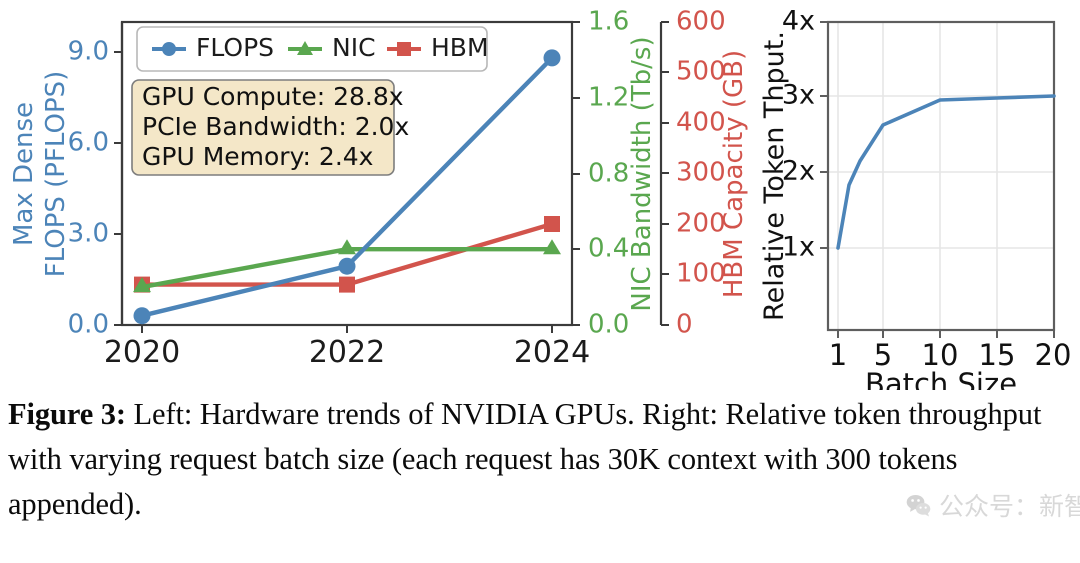 The height and width of the screenshot is (563, 1080). I want to click on right-xtick-1: 1, so click(838, 355).